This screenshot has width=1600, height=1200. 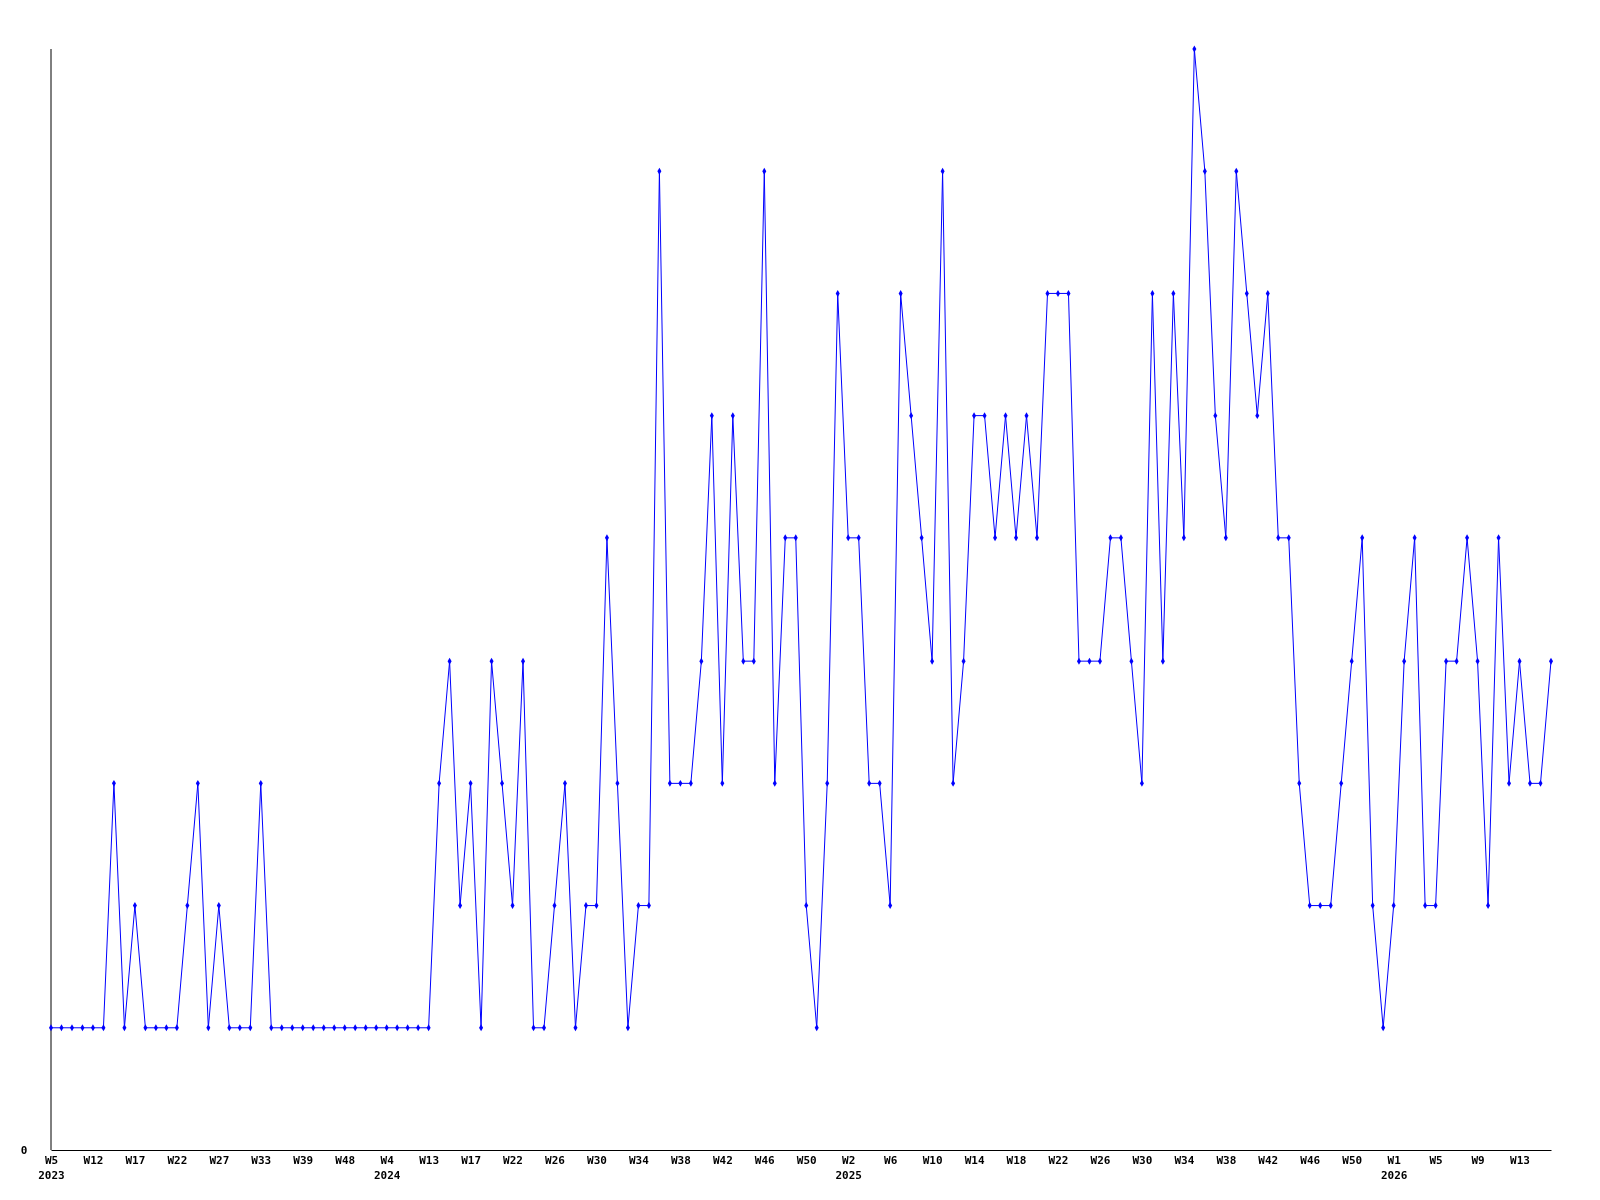 I want to click on text: 0, so click(x=24, y=1150).